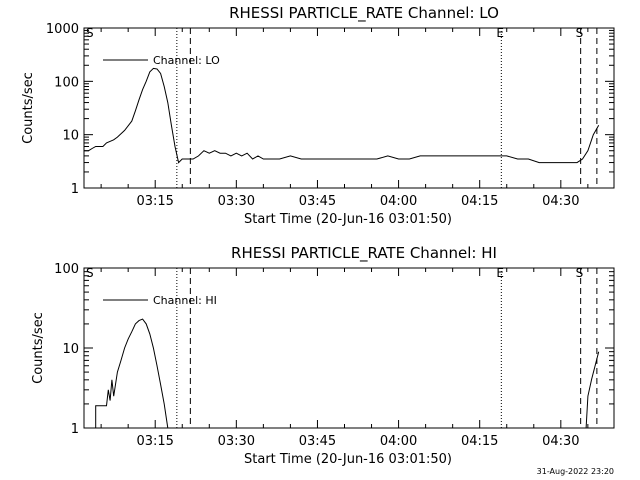 The width and height of the screenshot is (640, 480). Describe the element at coordinates (575, 471) in the screenshot. I see `plot-timestamp: 31-Aug-2022 23:20` at that location.